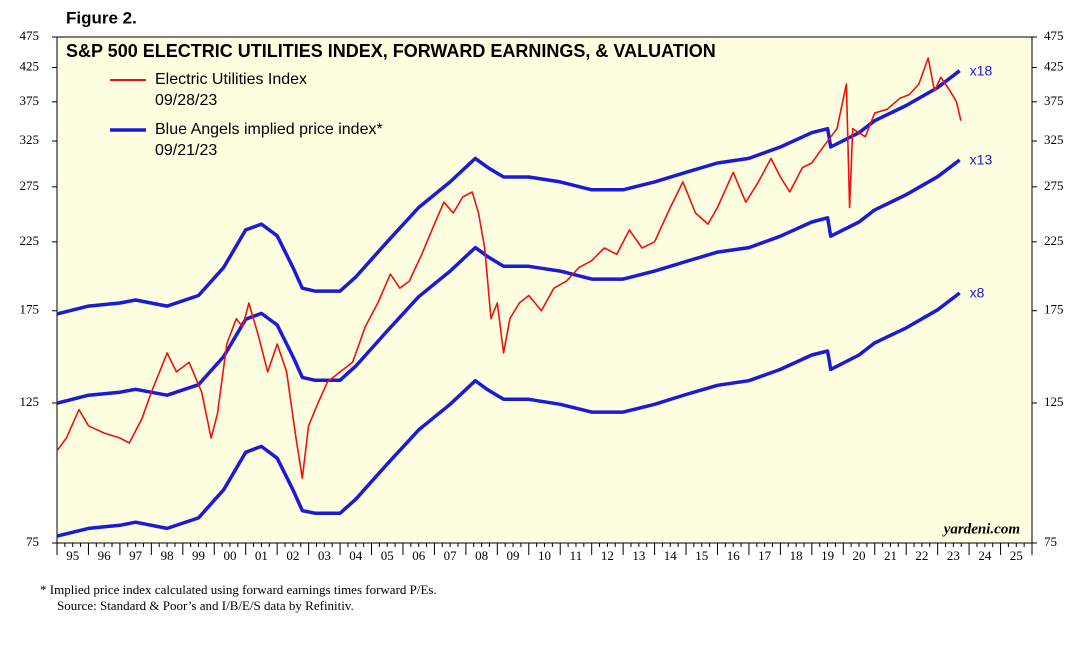 This screenshot has height=646, width=1092. Describe the element at coordinates (451, 555) in the screenshot. I see `x-tick-label: 07` at that location.